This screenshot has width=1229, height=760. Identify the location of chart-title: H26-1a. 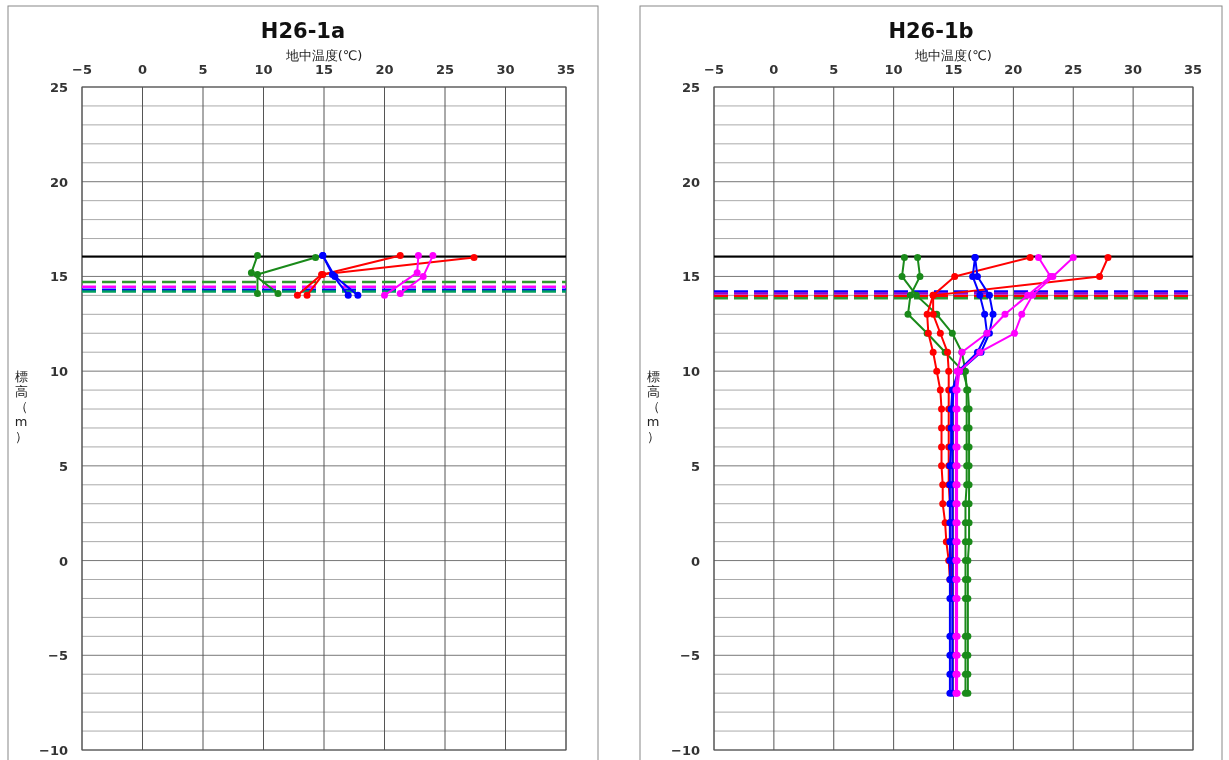
(303, 31).